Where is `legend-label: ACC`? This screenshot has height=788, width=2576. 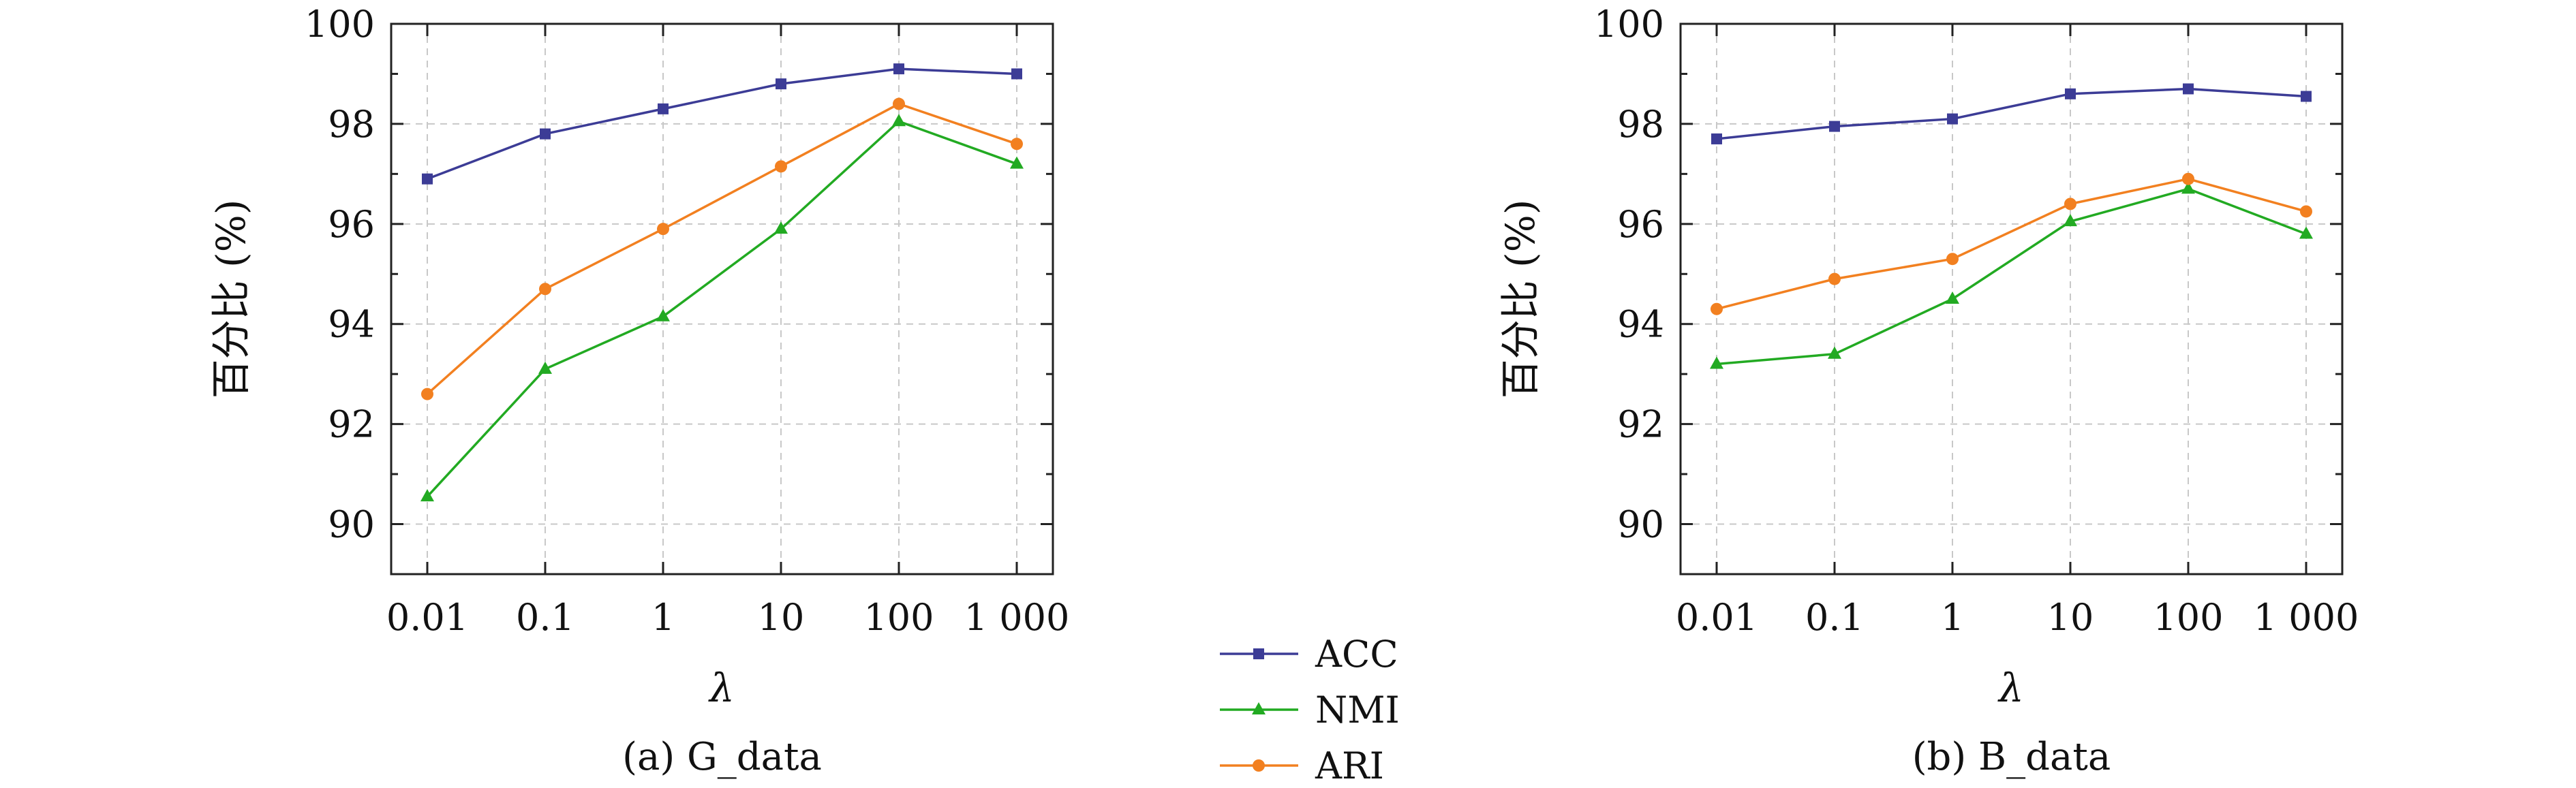 legend-label: ACC is located at coordinates (1356, 654).